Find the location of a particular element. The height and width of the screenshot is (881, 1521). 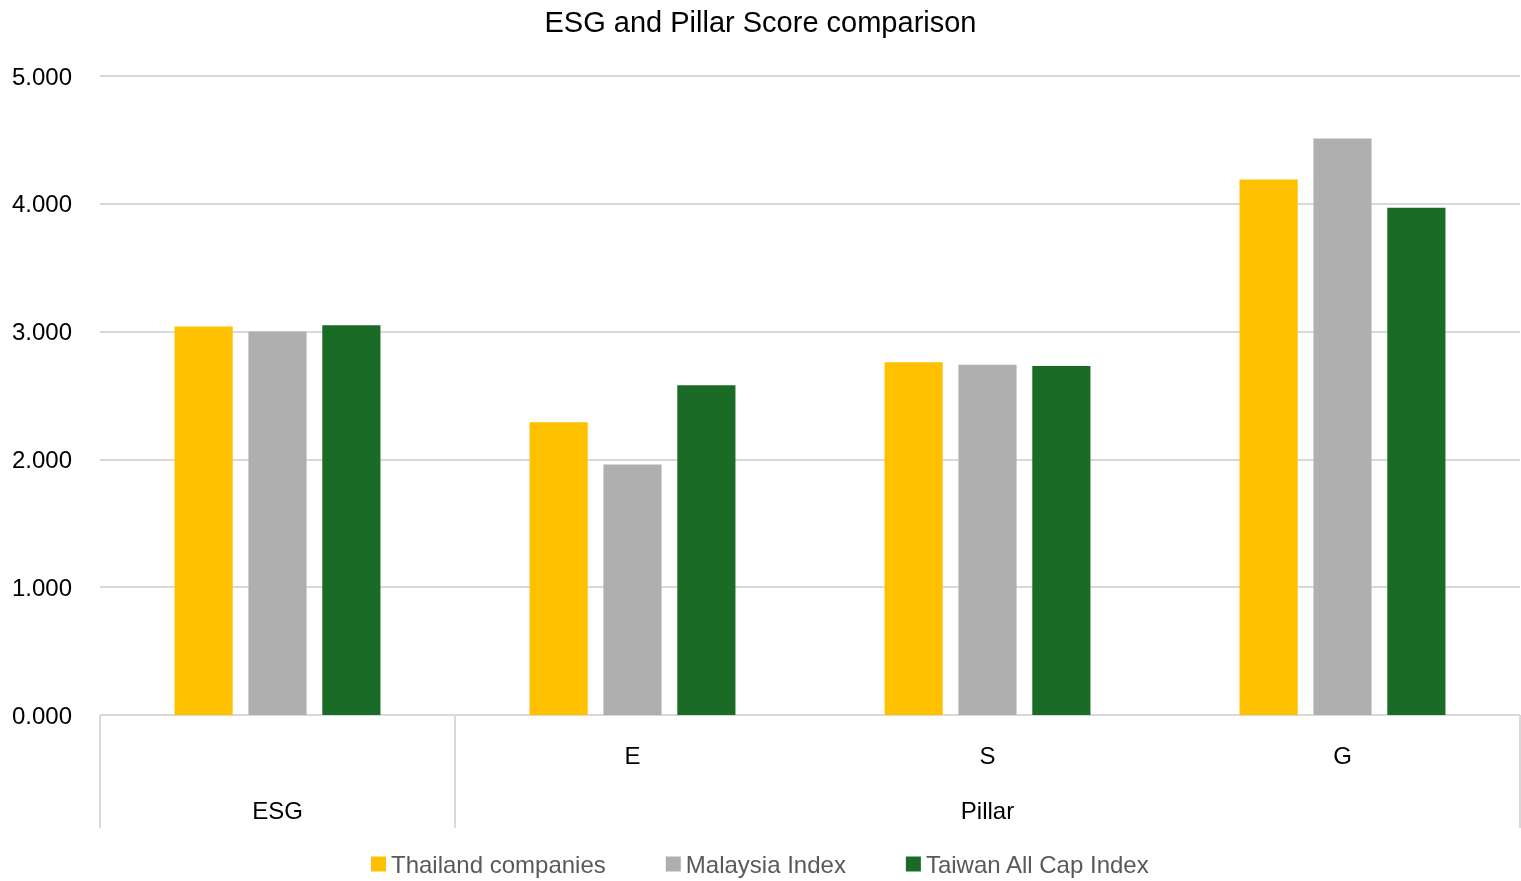

legend-label: Malaysia Index is located at coordinates (765, 864).